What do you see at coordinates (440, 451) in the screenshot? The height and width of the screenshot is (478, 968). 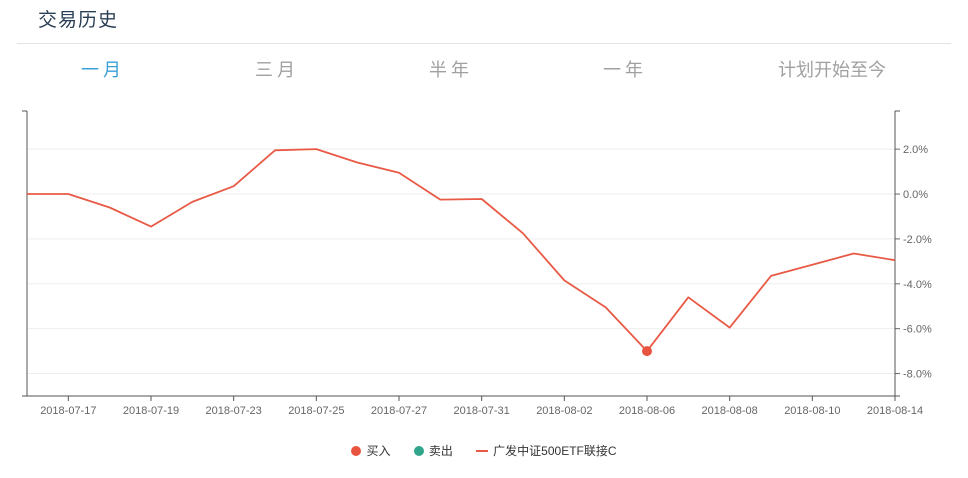 I see `legend-label-sell: 卖出` at bounding box center [440, 451].